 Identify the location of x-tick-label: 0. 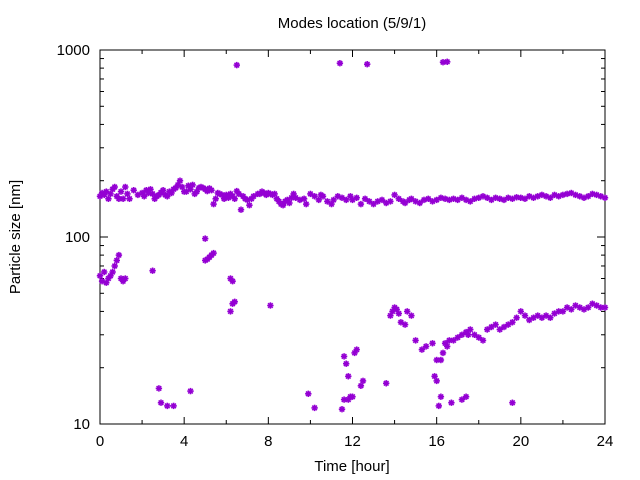
(100, 441).